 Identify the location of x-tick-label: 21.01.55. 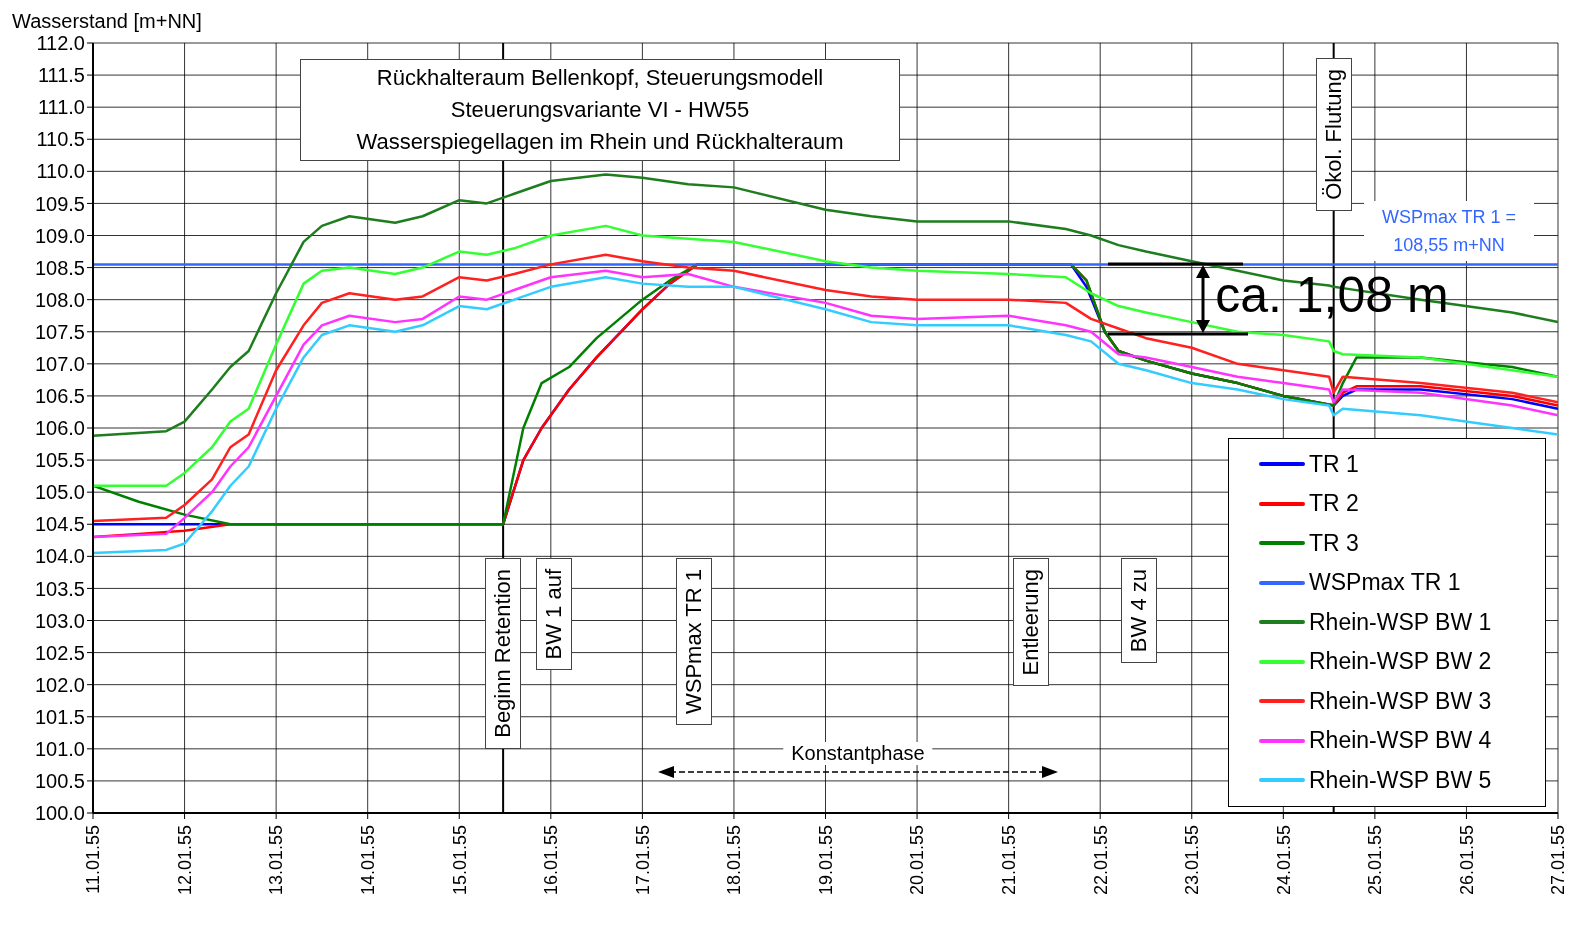
(1008, 860).